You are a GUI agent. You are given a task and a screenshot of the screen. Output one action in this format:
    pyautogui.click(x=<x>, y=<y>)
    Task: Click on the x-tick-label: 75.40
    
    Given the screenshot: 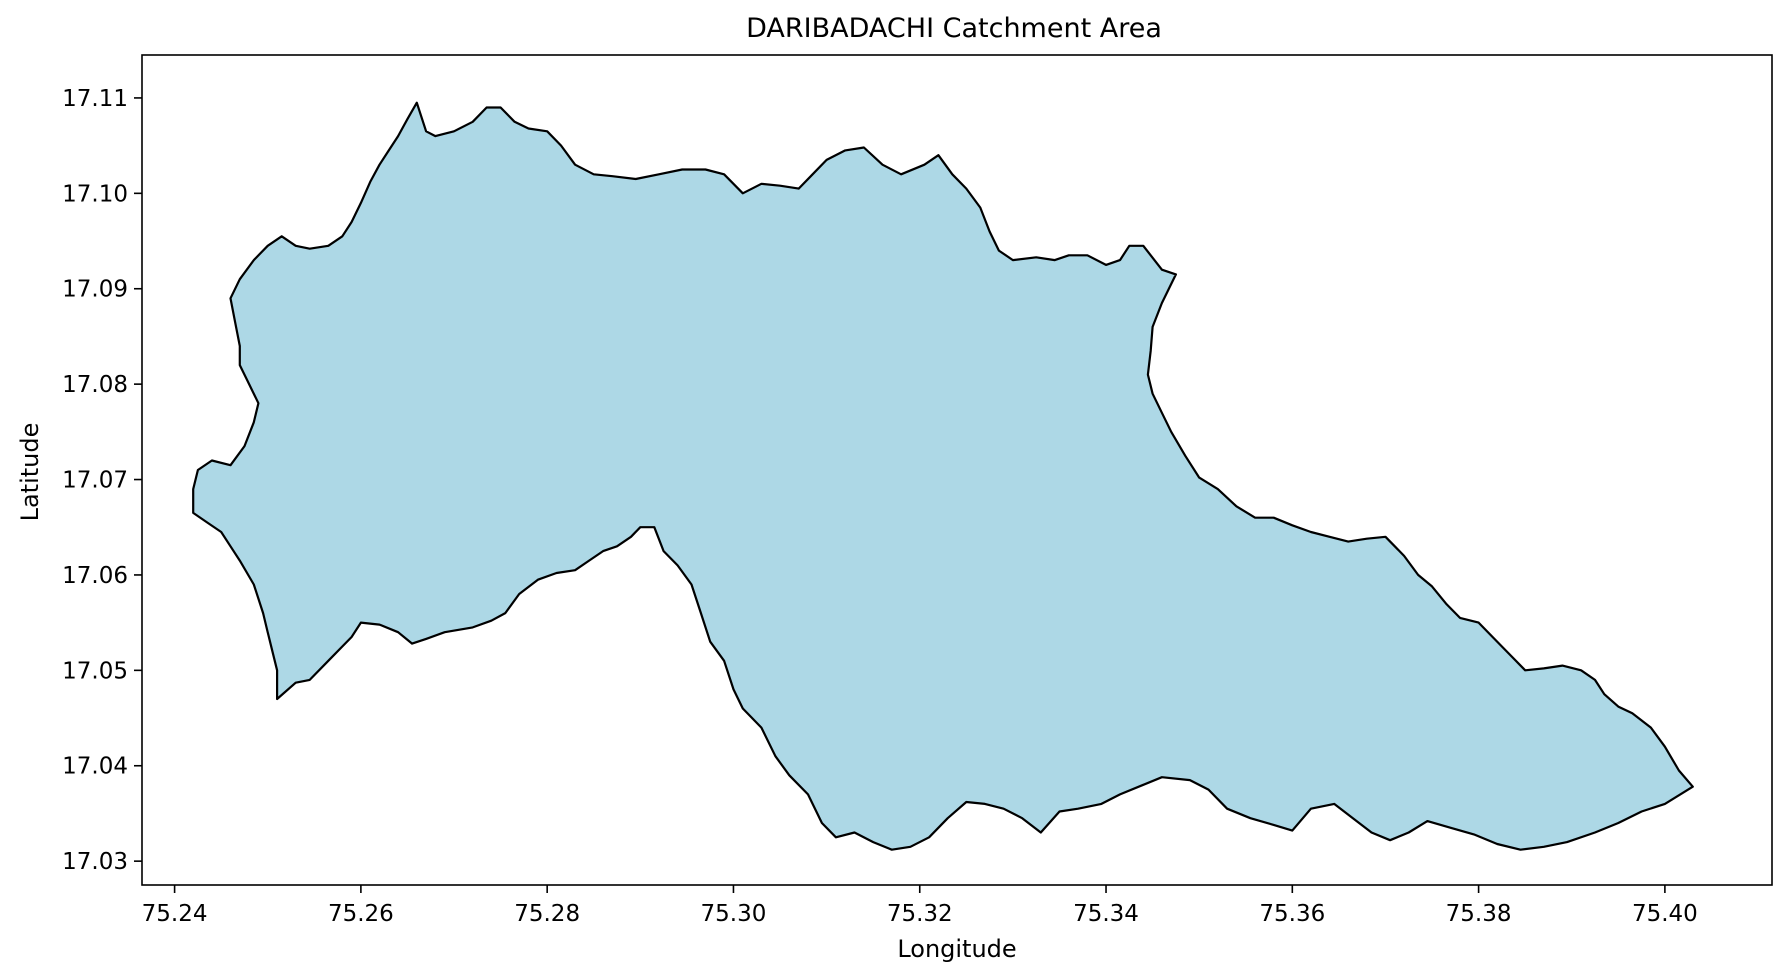 What is the action you would take?
    pyautogui.click(x=1665, y=914)
    